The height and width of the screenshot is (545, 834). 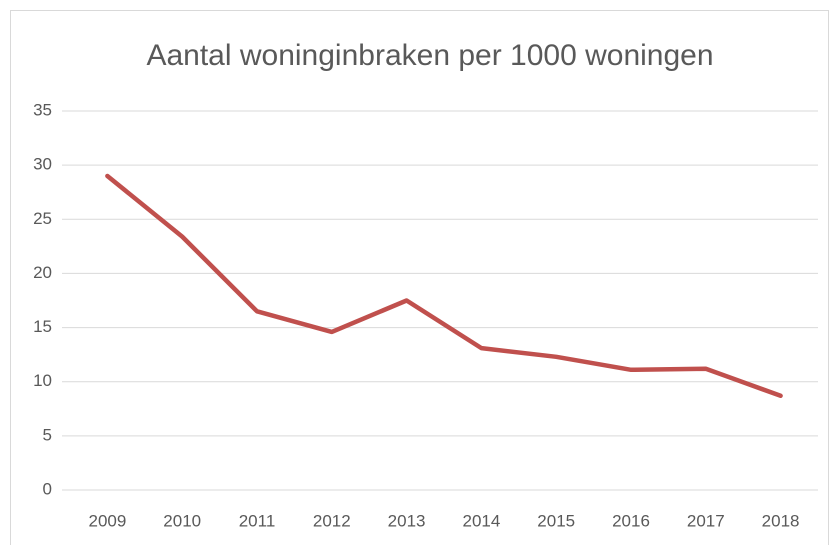 I want to click on x-tick-label: 2009, so click(x=107, y=520).